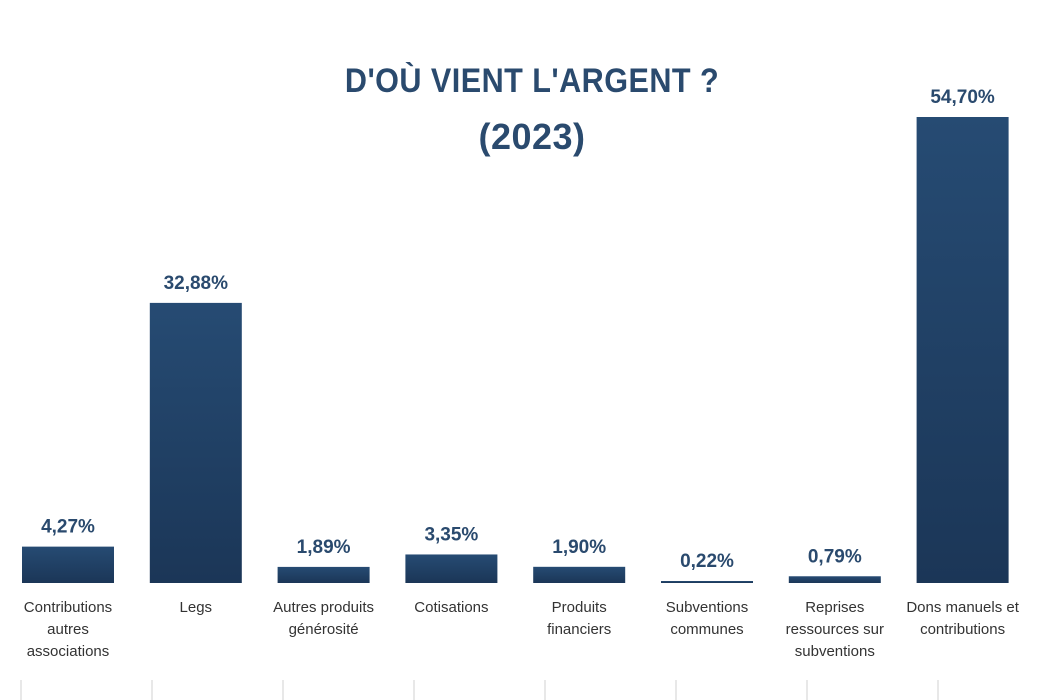  Describe the element at coordinates (324, 547) in the screenshot. I see `data-label: 1,89%` at that location.